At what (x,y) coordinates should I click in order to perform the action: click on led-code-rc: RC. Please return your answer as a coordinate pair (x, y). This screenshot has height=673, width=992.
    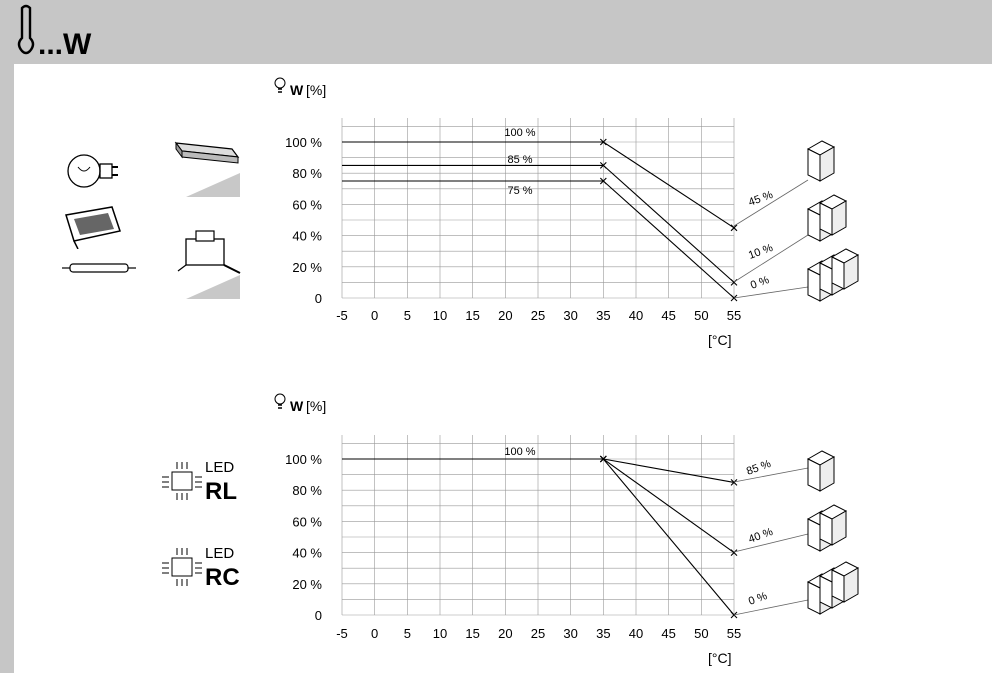
    Looking at the image, I should click on (222, 577).